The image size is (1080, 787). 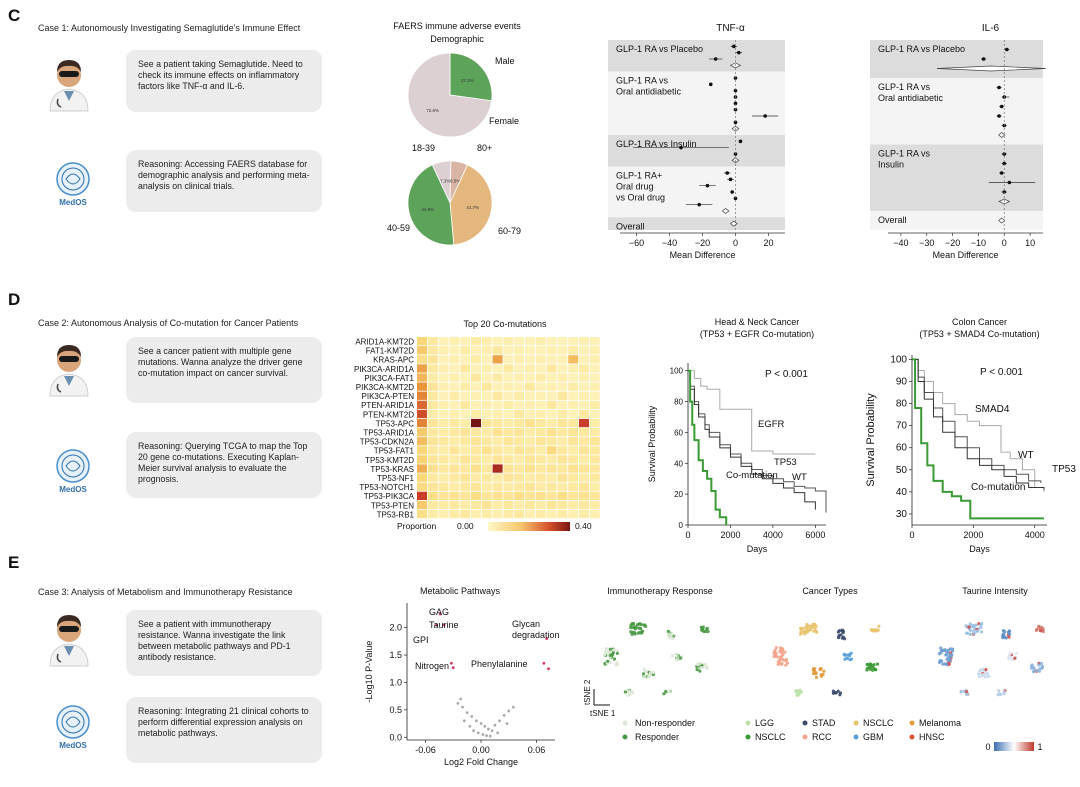 I want to click on forest-x-tick-label: −30, so click(x=926, y=243).